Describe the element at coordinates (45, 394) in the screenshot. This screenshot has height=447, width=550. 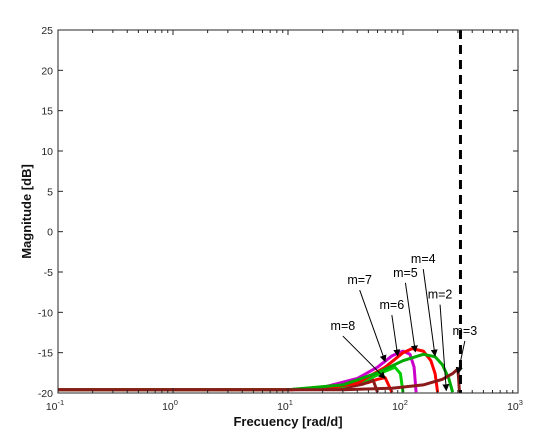
I see `y-tick-label: -20` at that location.